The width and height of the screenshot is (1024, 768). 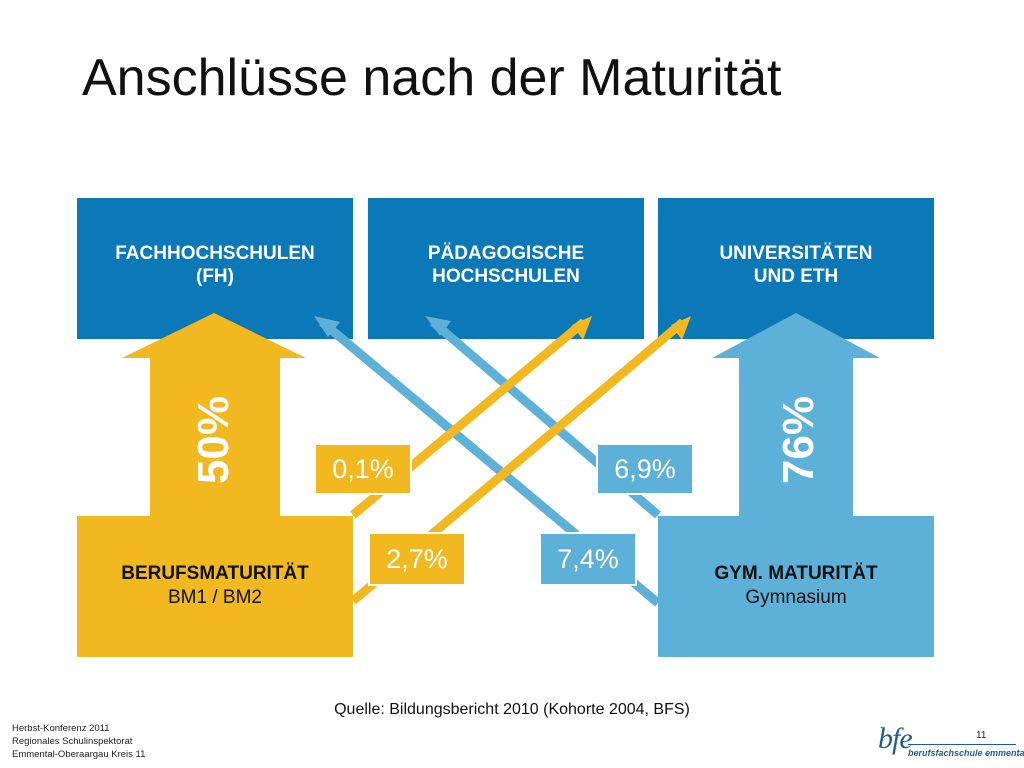 I want to click on logo-text: berufsfachschule emmental, so click(x=966, y=753).